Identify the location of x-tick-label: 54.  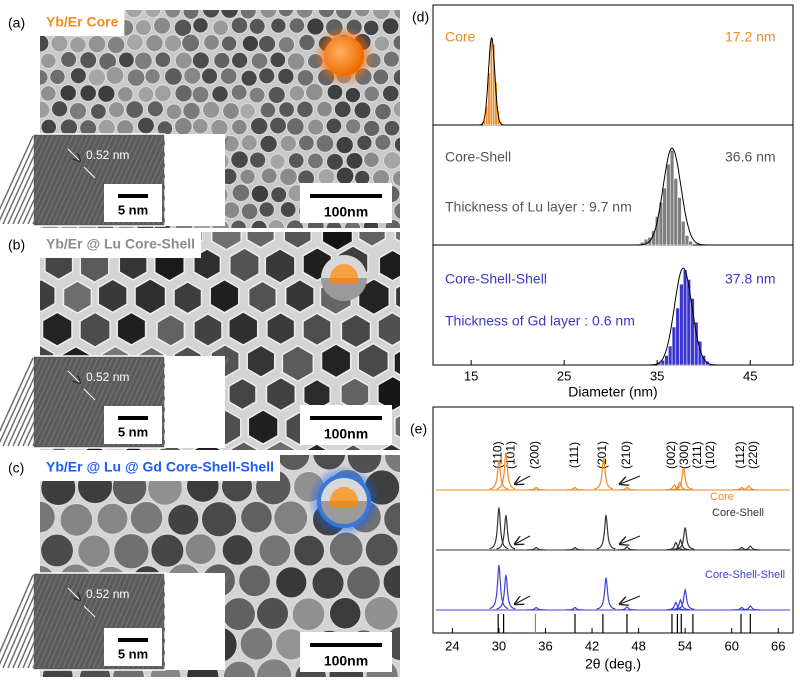
(685, 645).